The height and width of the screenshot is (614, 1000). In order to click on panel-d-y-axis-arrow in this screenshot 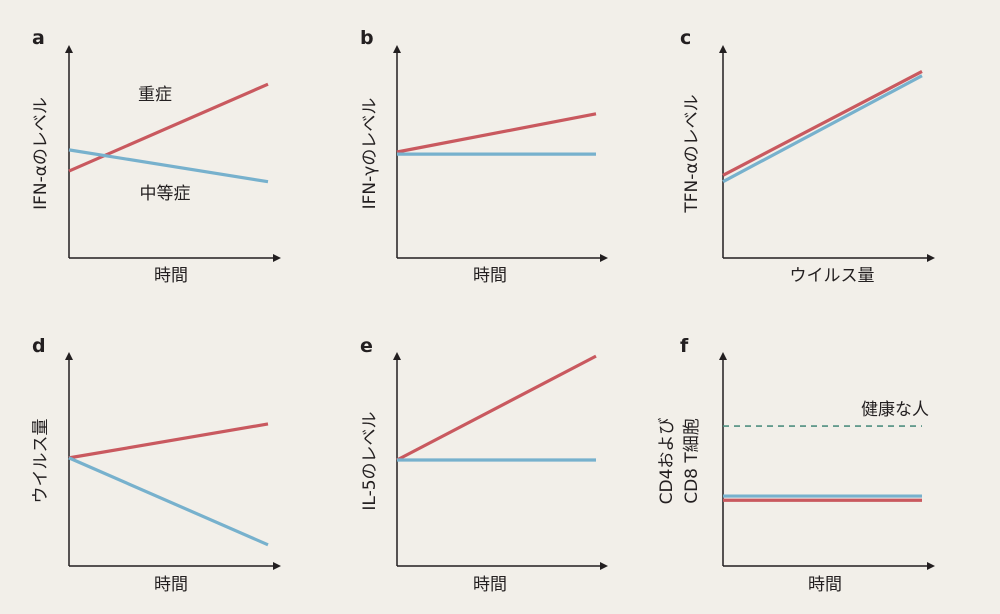, I will do `click(69, 356)`.